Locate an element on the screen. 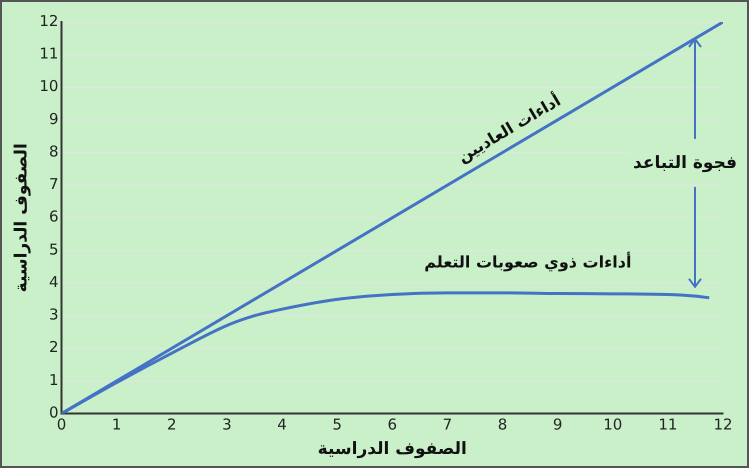 The width and height of the screenshot is (749, 468). x-tick-label: 6 is located at coordinates (392, 424).